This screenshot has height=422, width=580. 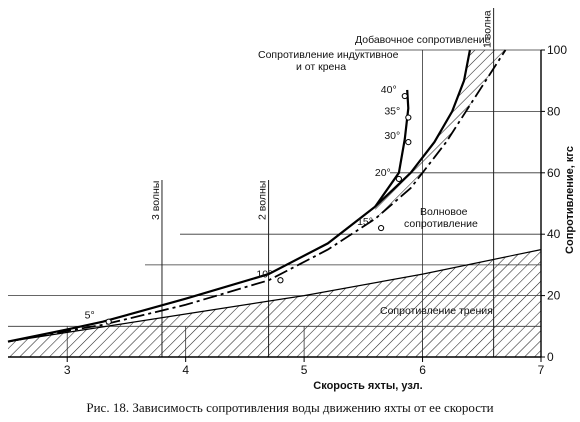 I want to click on y-tick-label: 100, so click(x=557, y=50).